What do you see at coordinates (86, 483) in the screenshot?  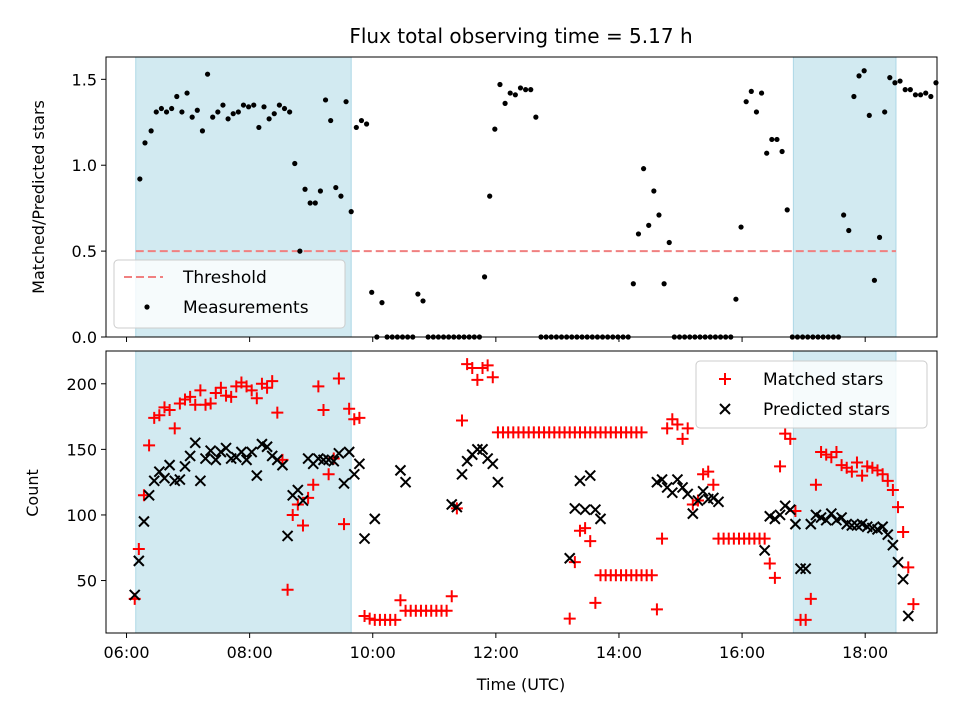 I see `bottom-y-ticks: 50 100 150 200` at bounding box center [86, 483].